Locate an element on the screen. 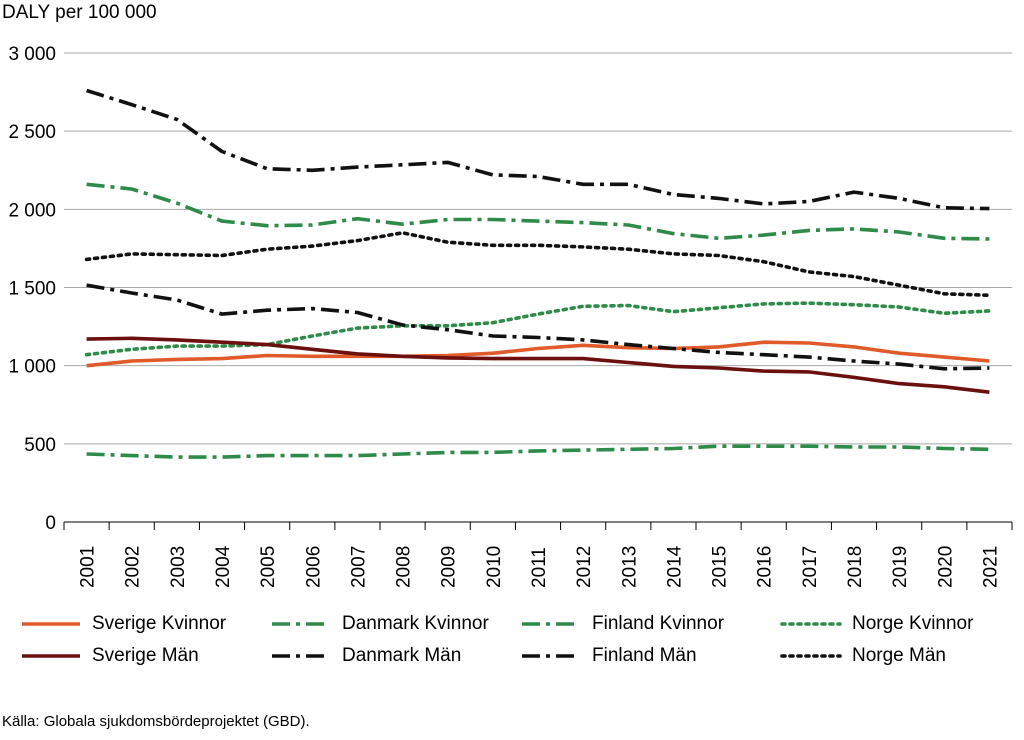 The width and height of the screenshot is (1024, 740). legend-item: Finland Kvinnor is located at coordinates (622, 624).